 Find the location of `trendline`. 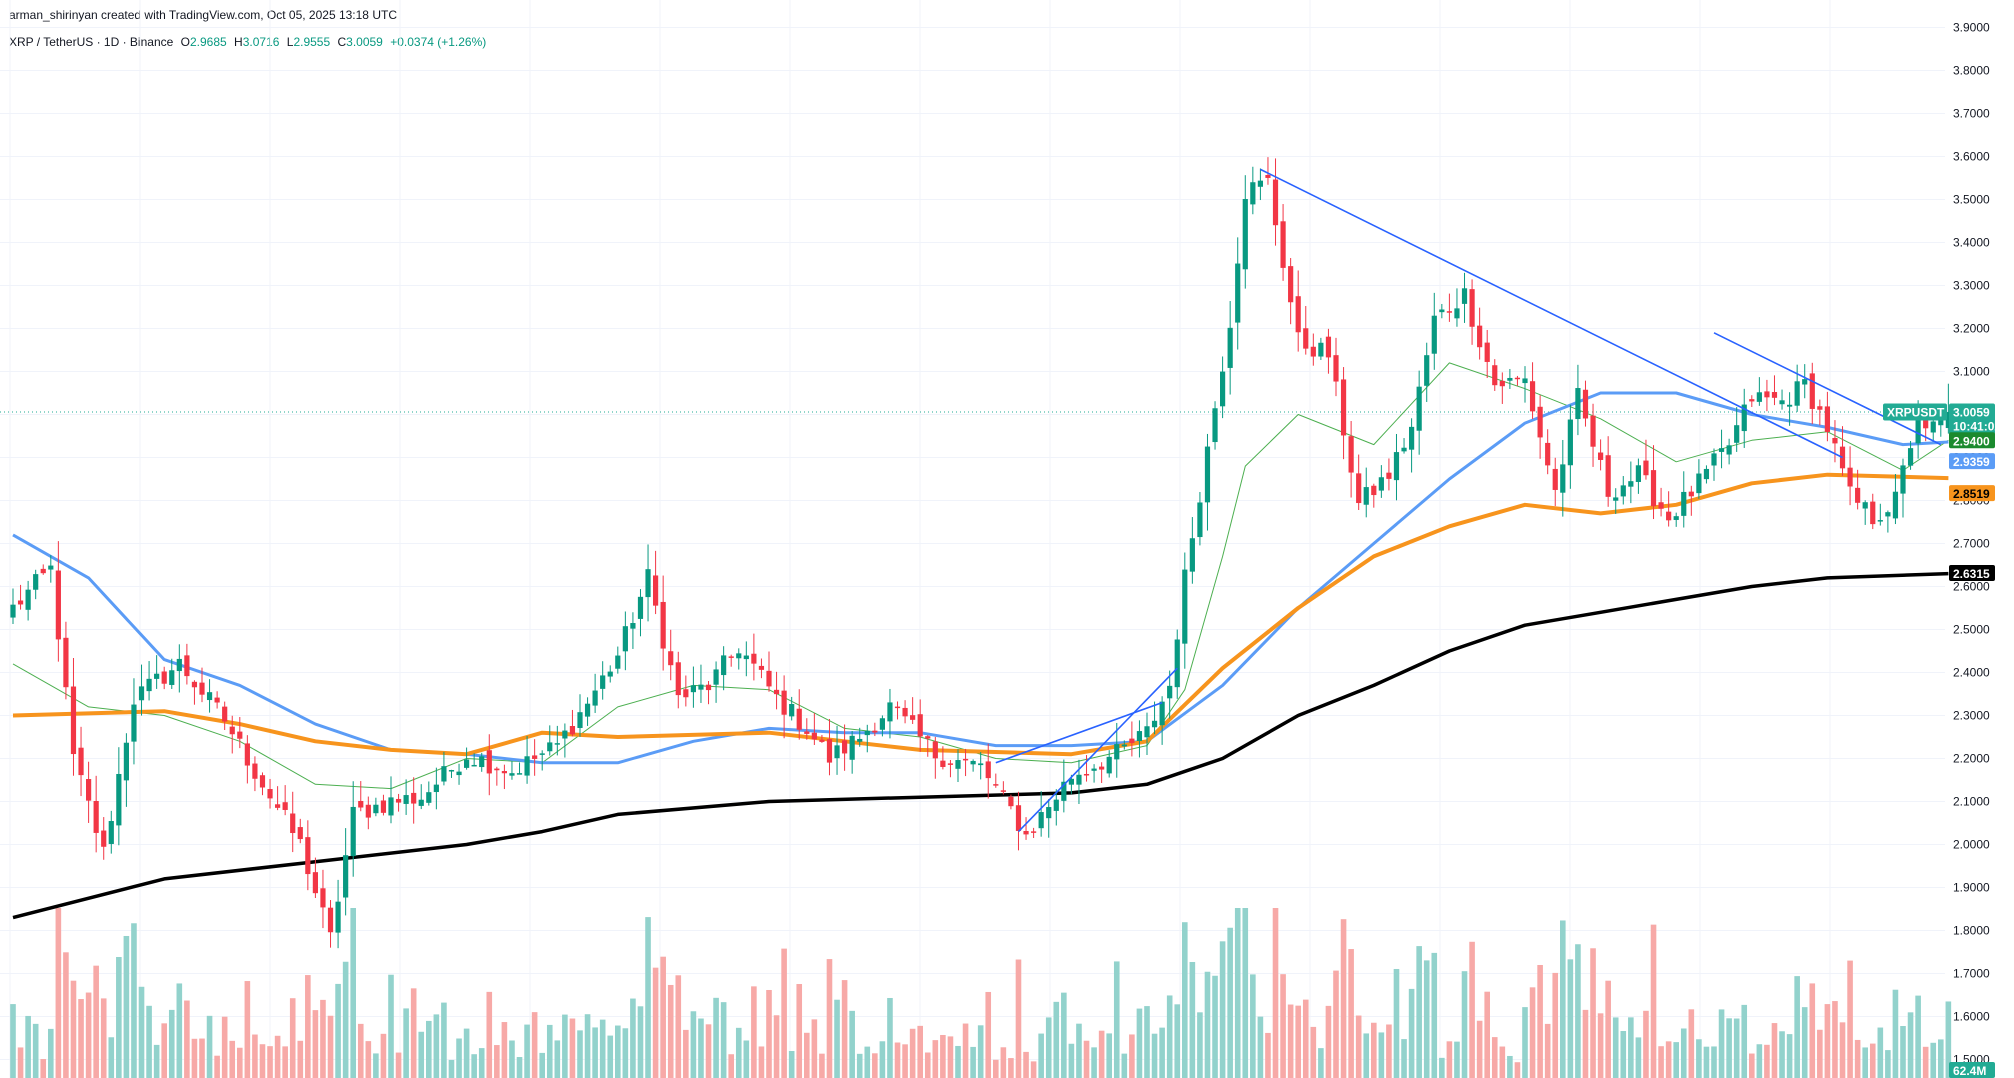

trendline is located at coordinates (1827, 389).